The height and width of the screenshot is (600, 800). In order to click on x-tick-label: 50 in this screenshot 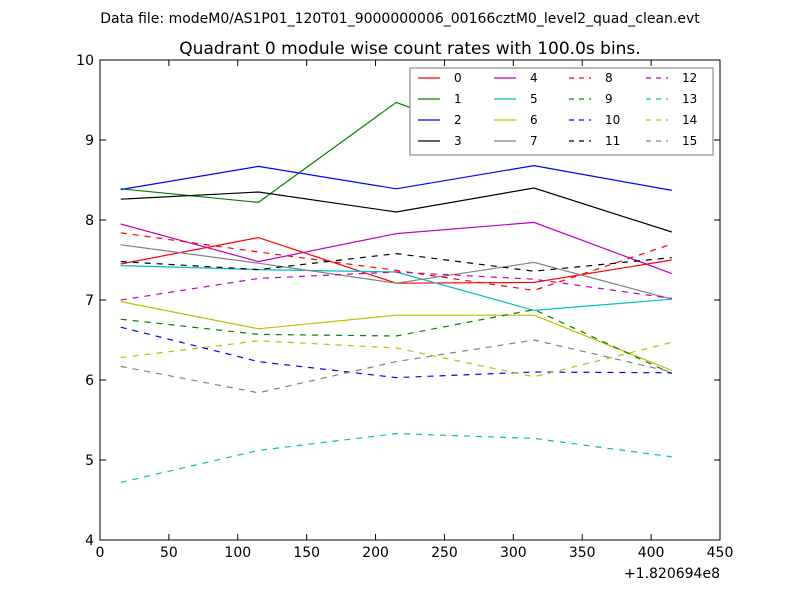, I will do `click(169, 553)`.